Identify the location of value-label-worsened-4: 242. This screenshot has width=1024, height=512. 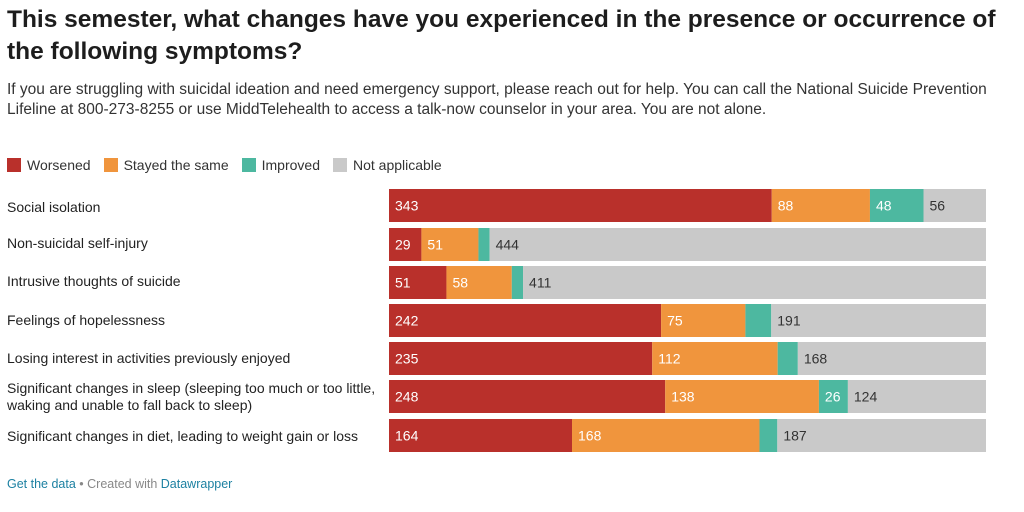
(407, 321).